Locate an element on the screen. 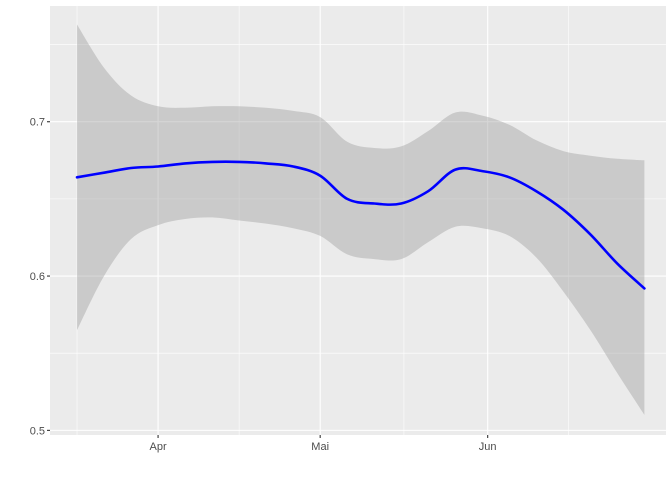 Image resolution: width=672 pixels, height=480 pixels. x-axis: Apr Mai Jun is located at coordinates (323, 444).